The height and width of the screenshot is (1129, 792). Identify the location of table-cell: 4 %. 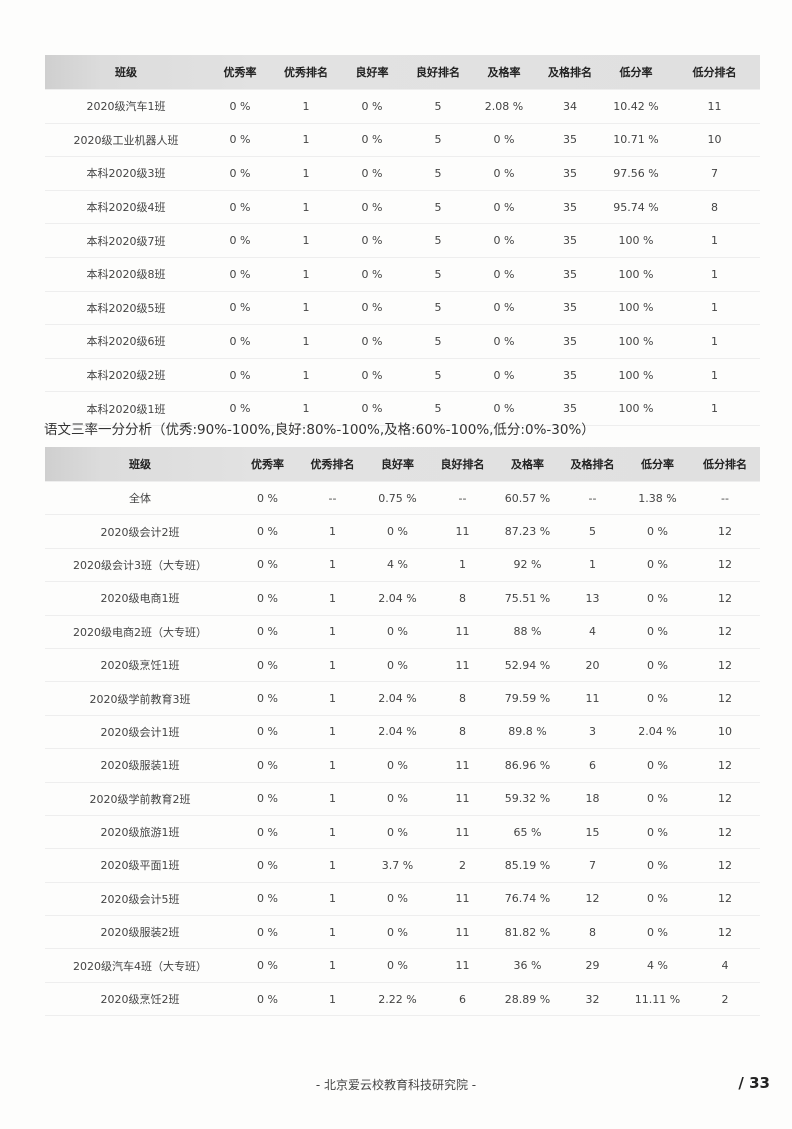
(657, 966).